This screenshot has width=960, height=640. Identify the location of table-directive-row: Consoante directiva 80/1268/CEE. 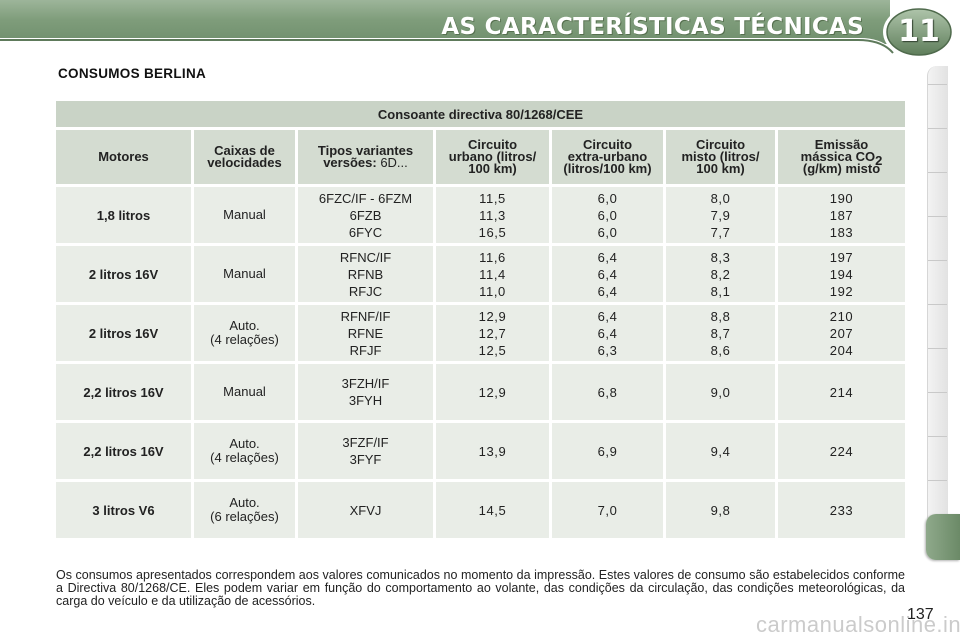
(481, 114).